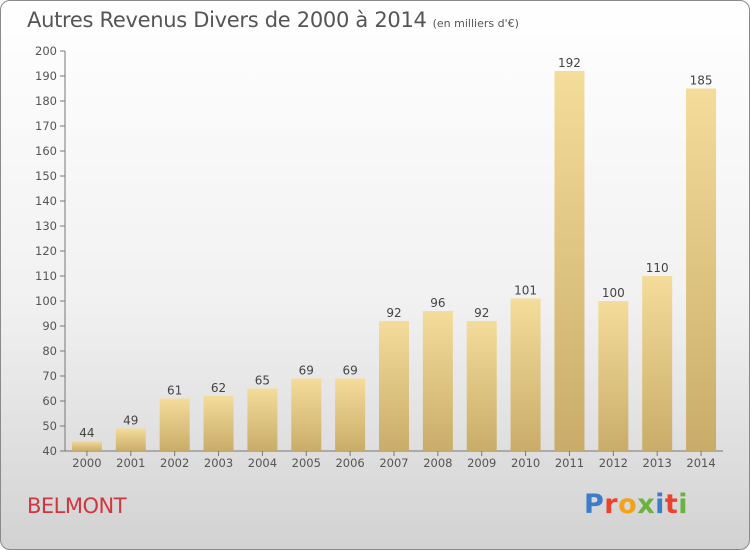  I want to click on bar-2001, so click(130, 439).